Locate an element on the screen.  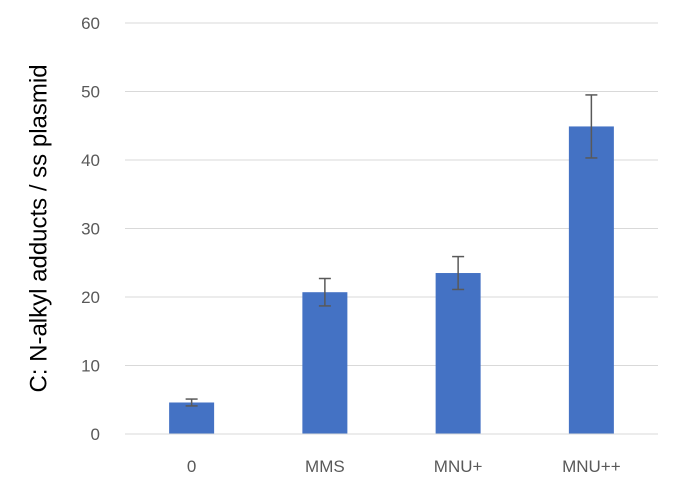
y-tick-label: 20 is located at coordinates (90, 297).